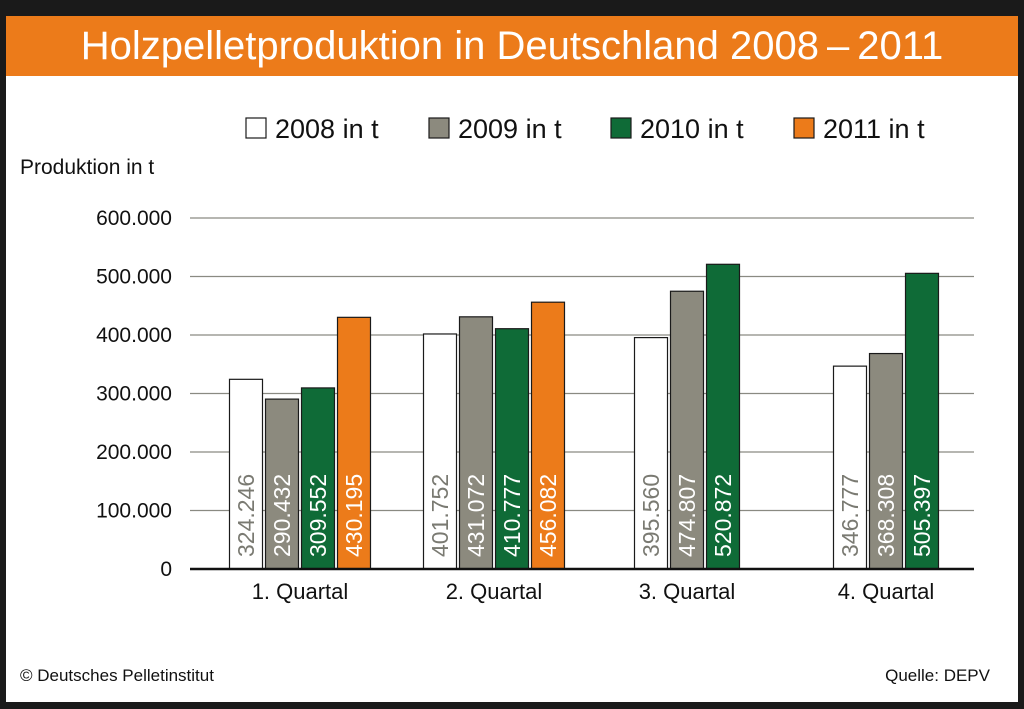  I want to click on y-tick-label: 600.000, so click(134, 218).